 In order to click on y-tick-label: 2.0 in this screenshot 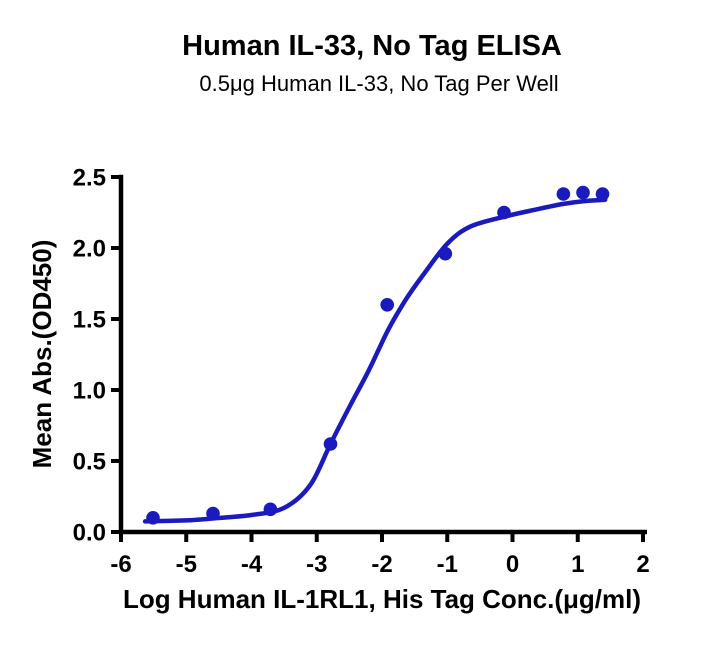, I will do `click(89, 249)`.